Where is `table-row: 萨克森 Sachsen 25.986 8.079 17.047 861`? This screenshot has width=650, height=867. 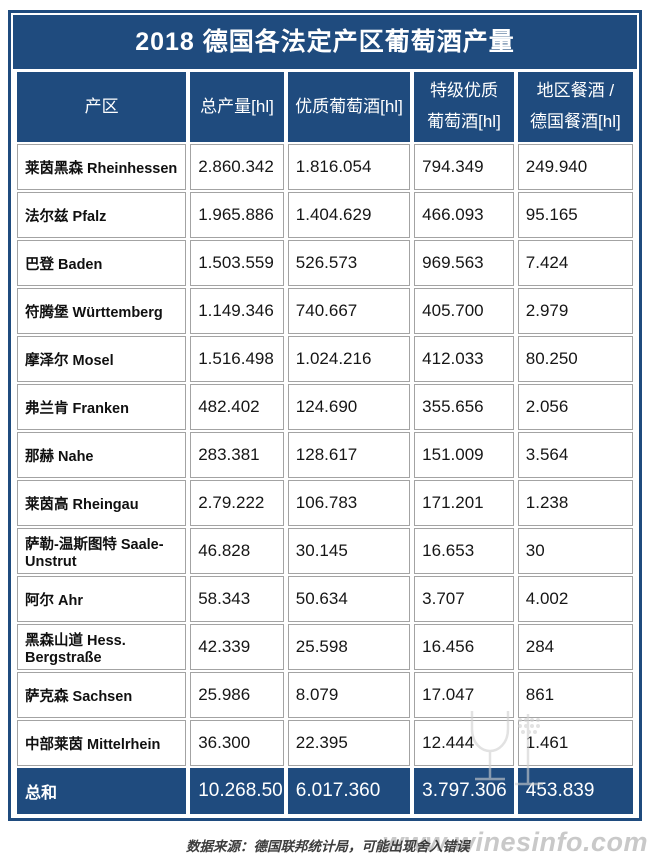 table-row: 萨克森 Sachsen 25.986 8.079 17.047 861 is located at coordinates (325, 695).